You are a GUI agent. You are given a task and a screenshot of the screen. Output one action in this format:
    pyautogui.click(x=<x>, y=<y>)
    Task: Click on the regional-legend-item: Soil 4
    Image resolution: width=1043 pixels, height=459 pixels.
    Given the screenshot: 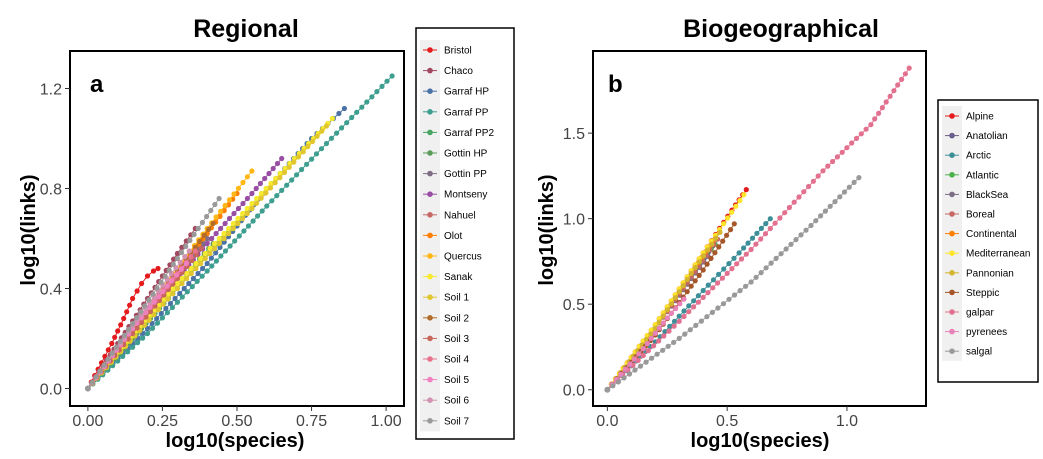 What is the action you would take?
    pyautogui.click(x=446, y=360)
    